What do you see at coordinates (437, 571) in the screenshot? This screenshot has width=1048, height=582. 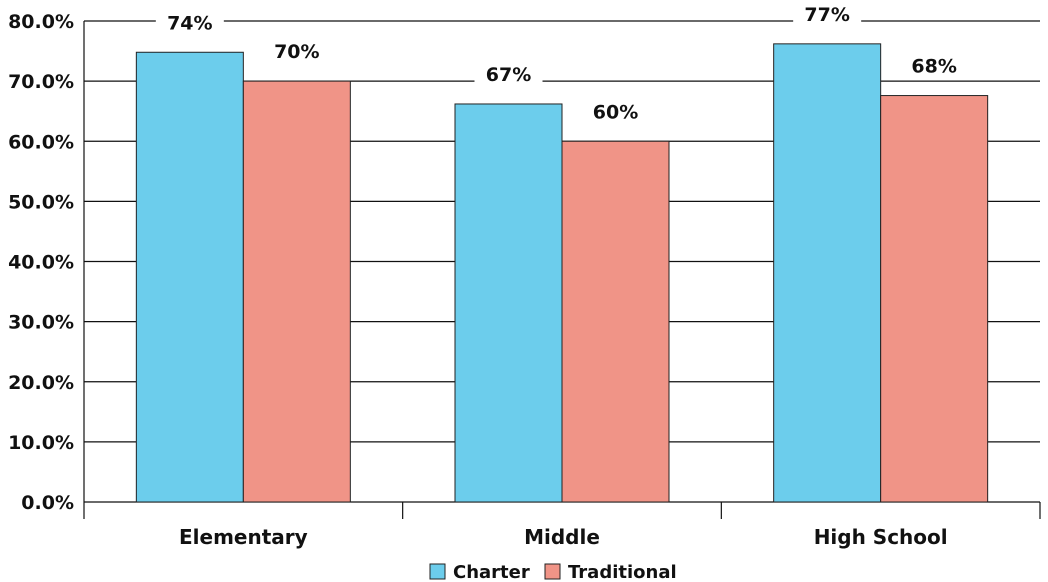 I see `legend-swatch-charter` at bounding box center [437, 571].